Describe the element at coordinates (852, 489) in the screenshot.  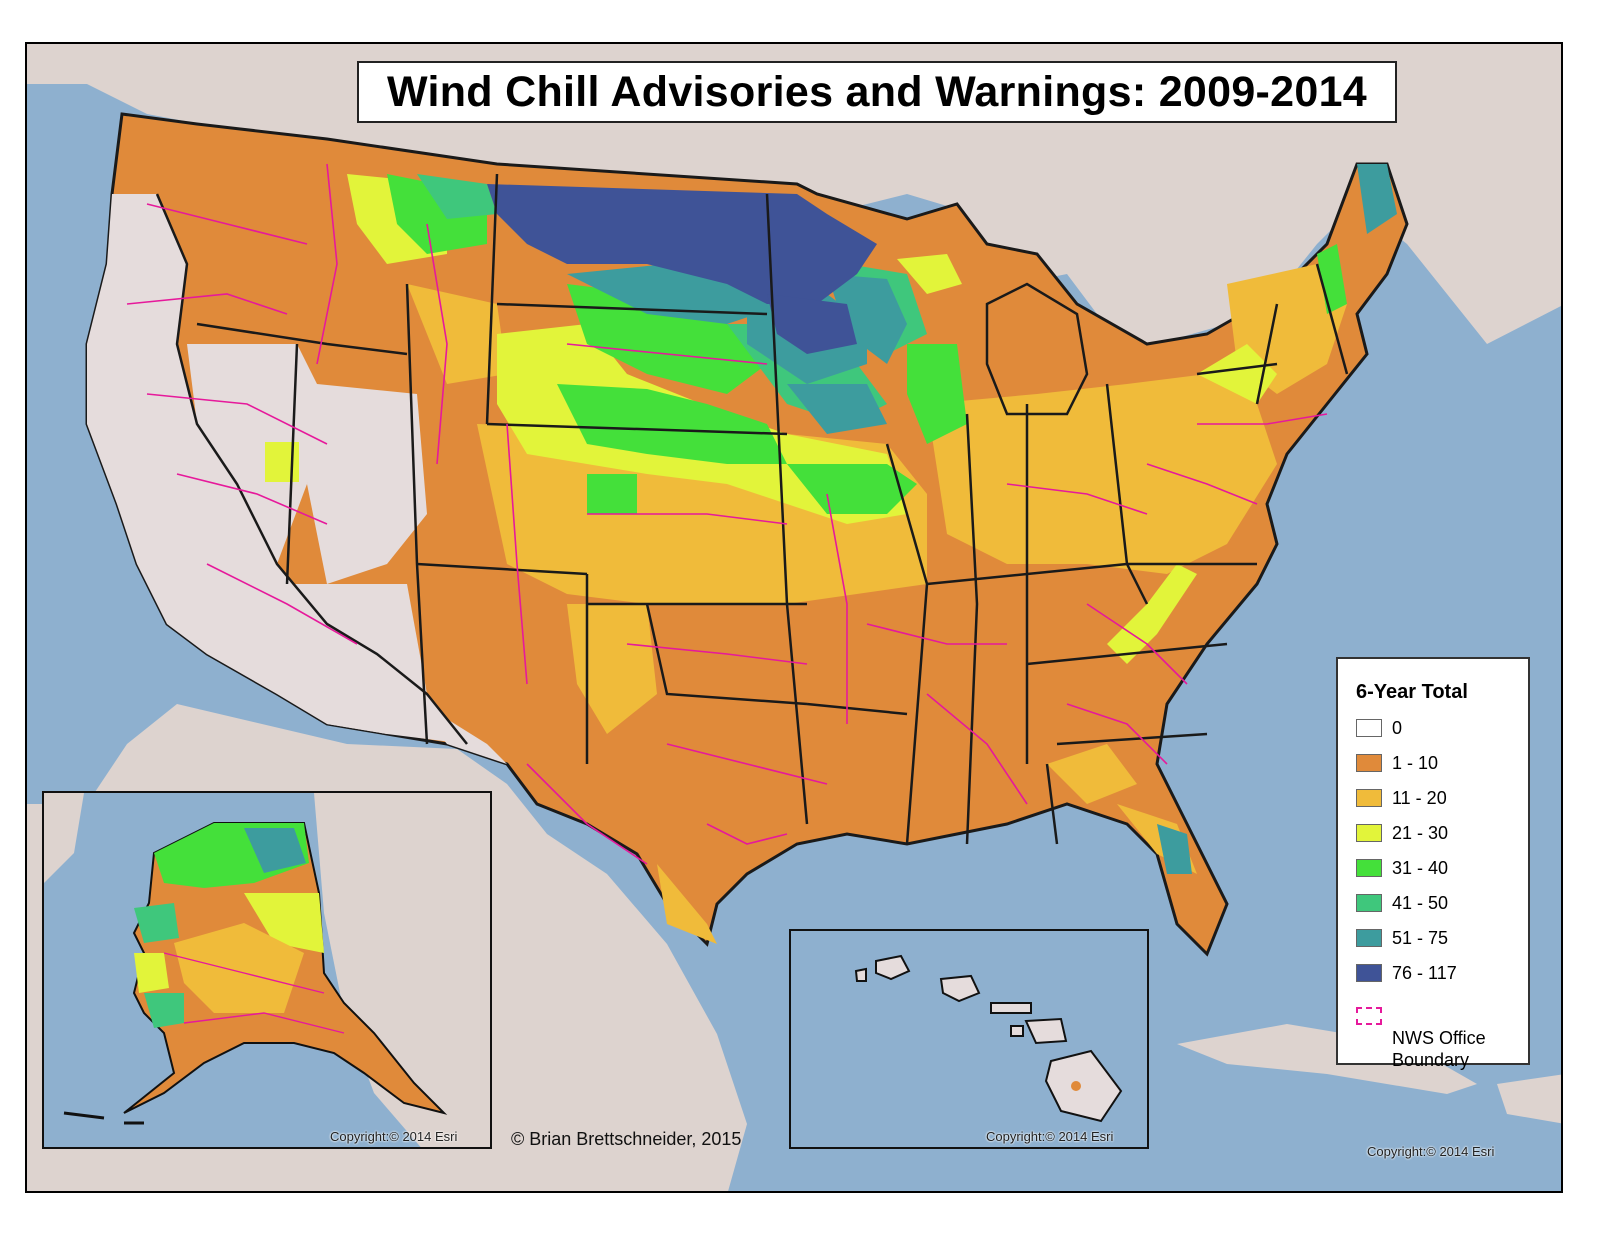
I see `zone-31-40-ia` at that location.